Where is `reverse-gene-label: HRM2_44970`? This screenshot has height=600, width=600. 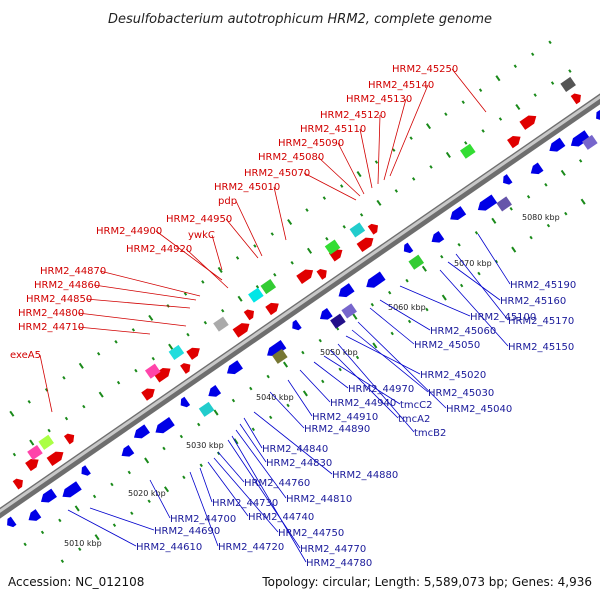
reverse-gene-label: HRM2_44970 is located at coordinates (381, 389).